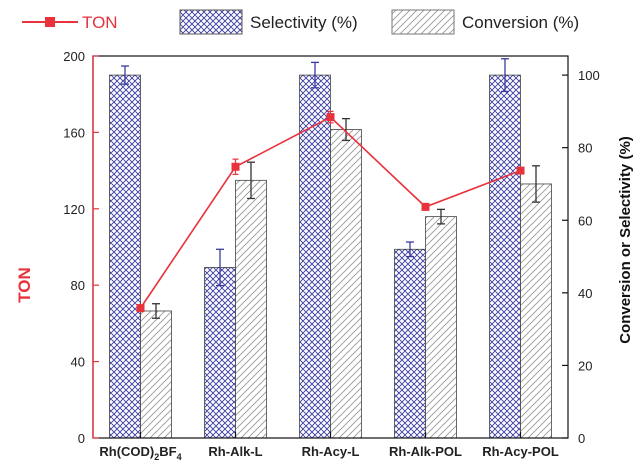  Describe the element at coordinates (304, 22) in the screenshot. I see `legend-selectivity-label: Selectivity (%)` at that location.